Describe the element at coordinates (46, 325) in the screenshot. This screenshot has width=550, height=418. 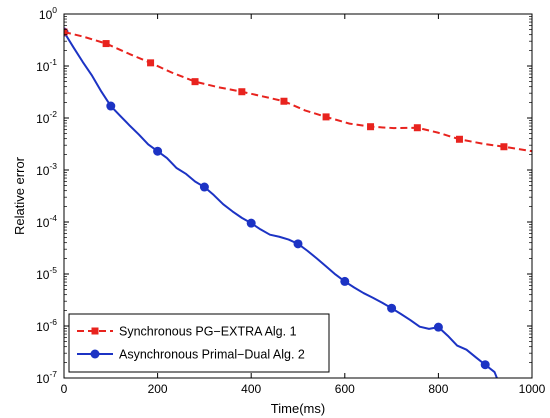
I see `y-tick-label-6: 10⁻⁶` at that location.